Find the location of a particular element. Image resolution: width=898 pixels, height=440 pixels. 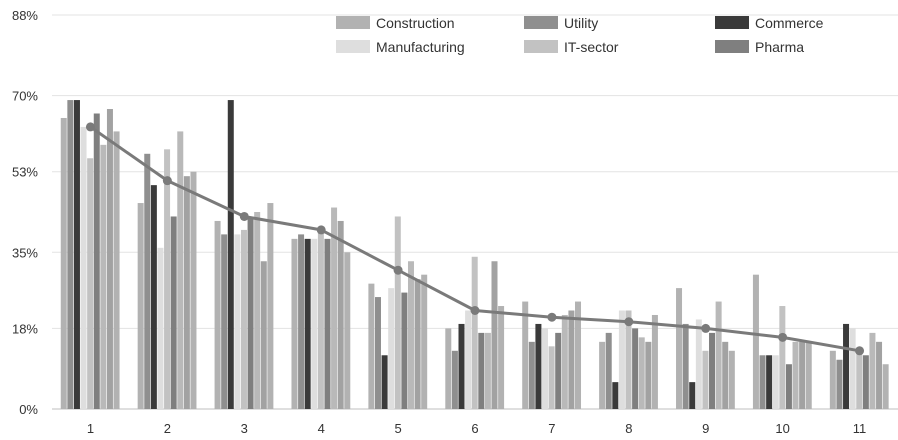

y-tick-label: 35% is located at coordinates (25, 252).